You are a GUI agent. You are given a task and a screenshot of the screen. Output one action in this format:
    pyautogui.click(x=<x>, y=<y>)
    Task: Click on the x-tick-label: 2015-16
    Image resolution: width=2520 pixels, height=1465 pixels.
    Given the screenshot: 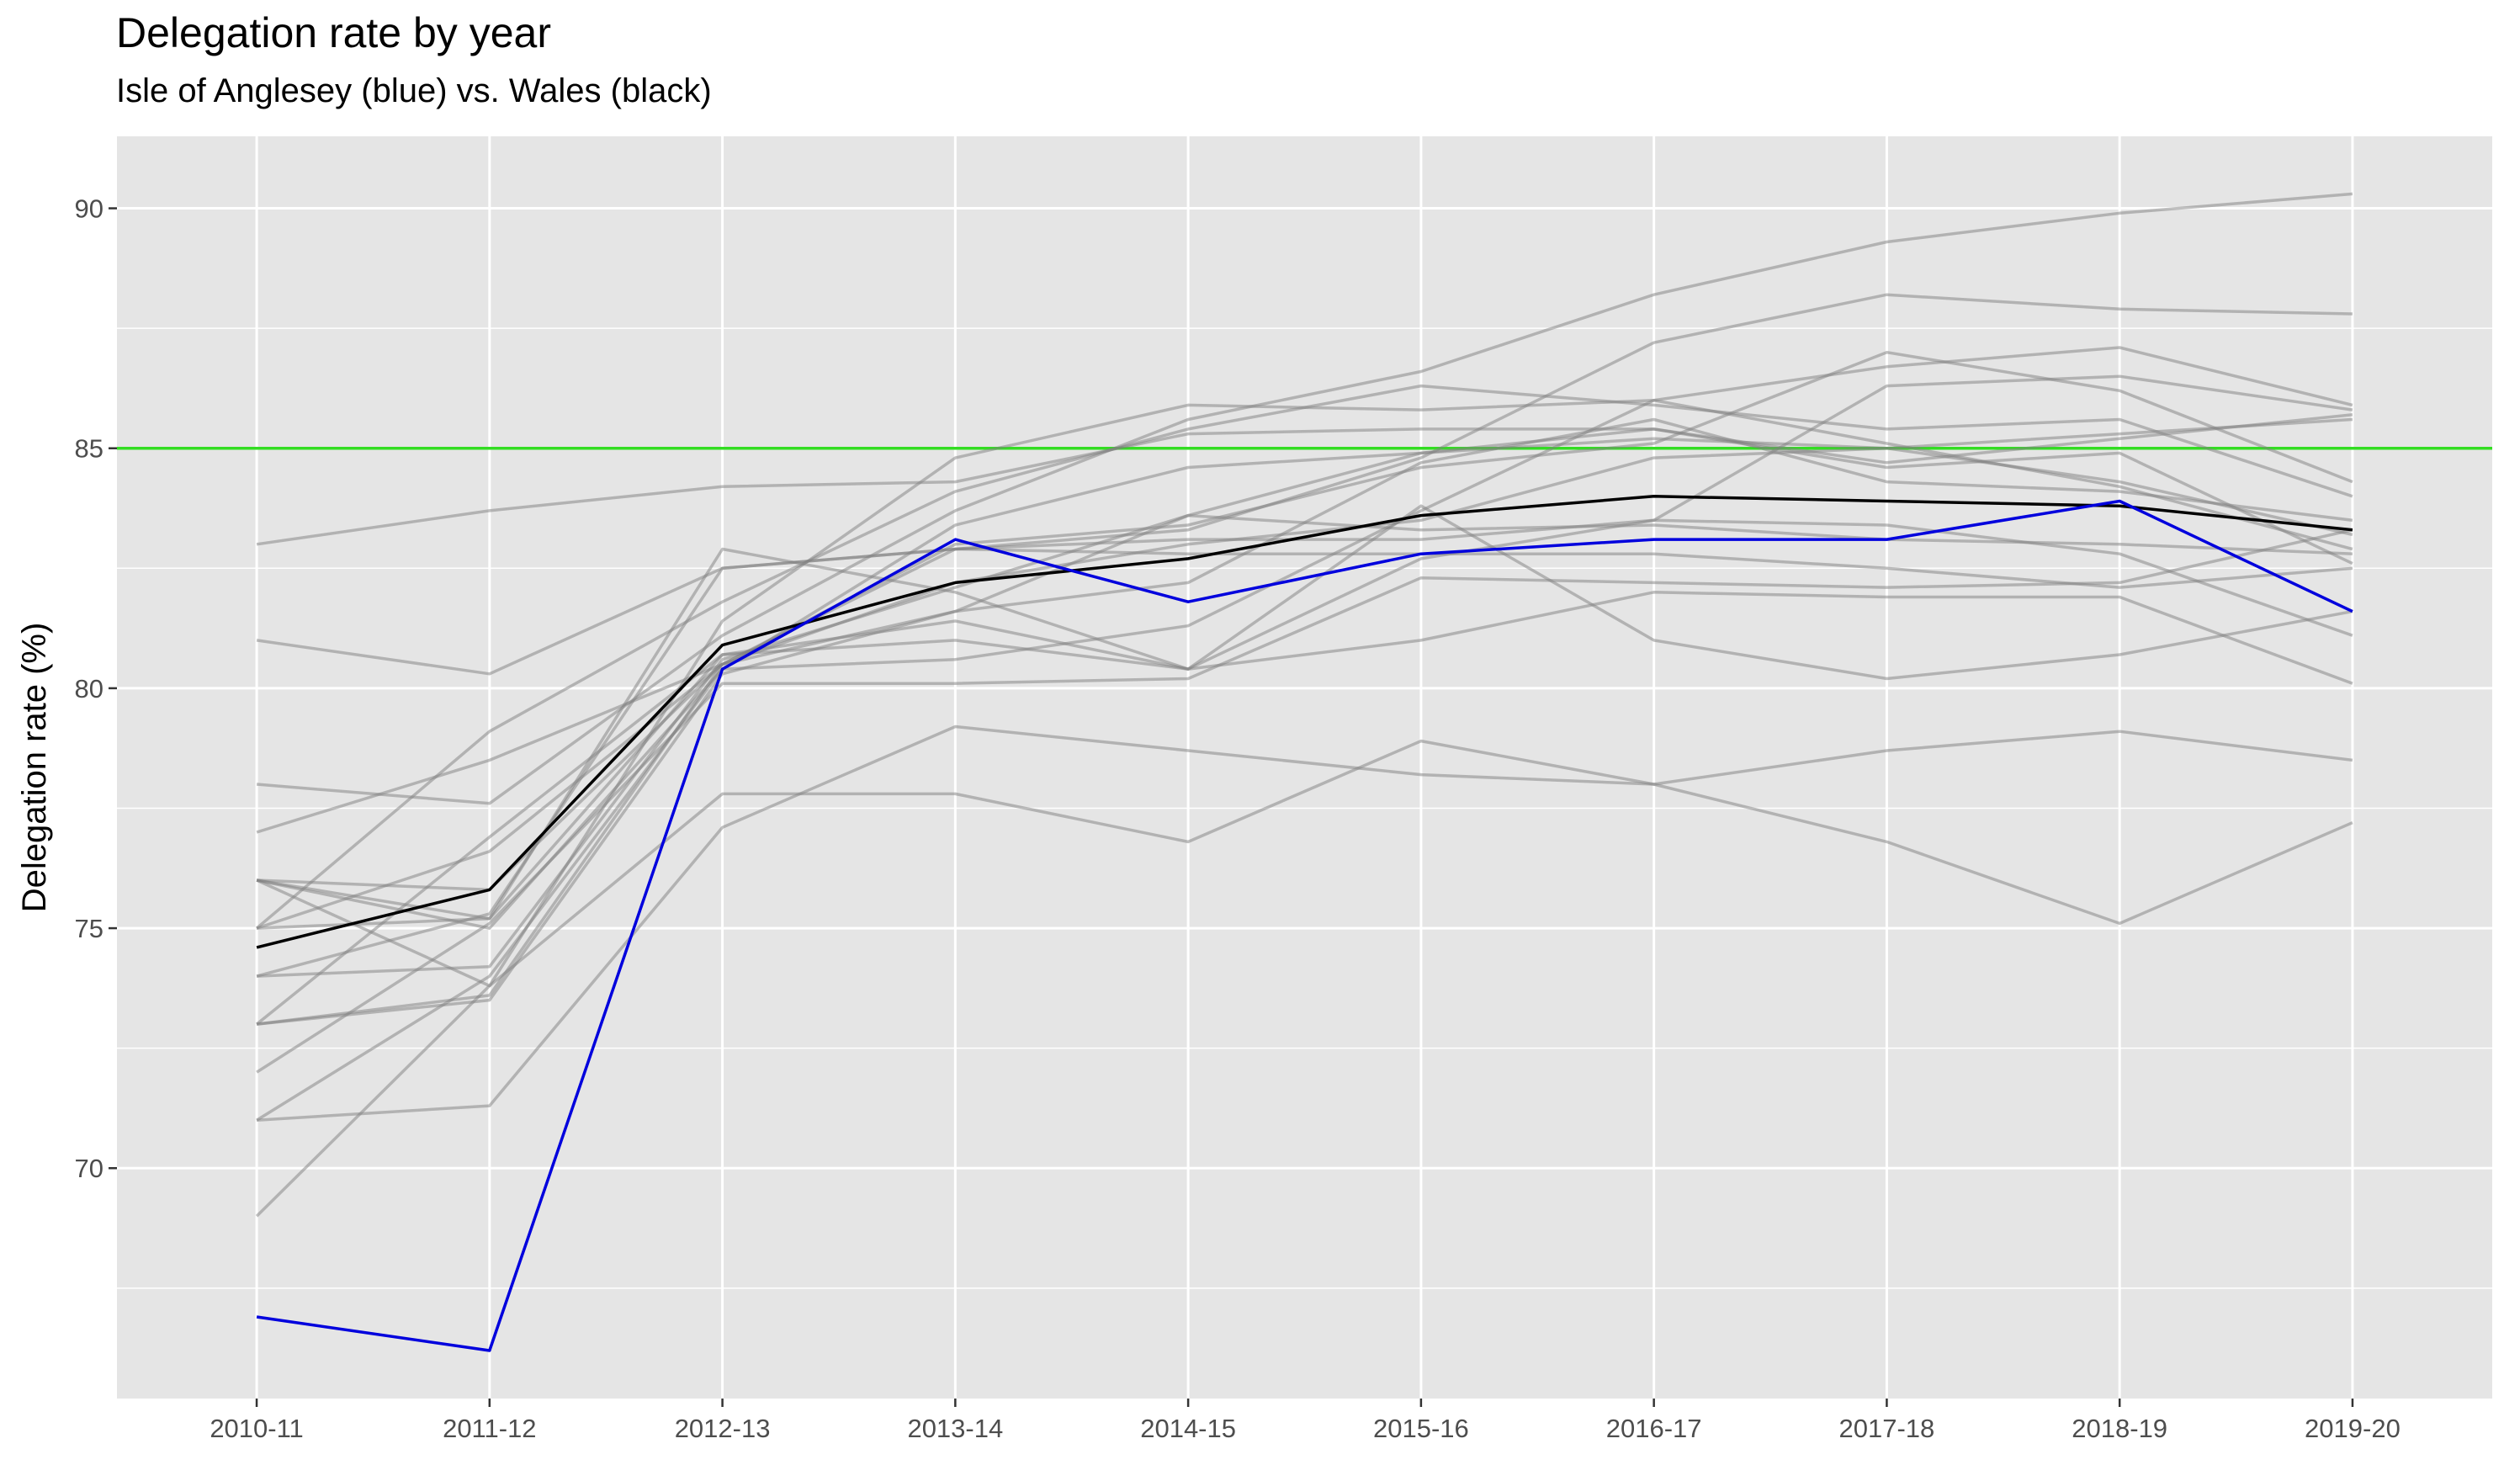 What is the action you would take?
    pyautogui.click(x=1421, y=1428)
    